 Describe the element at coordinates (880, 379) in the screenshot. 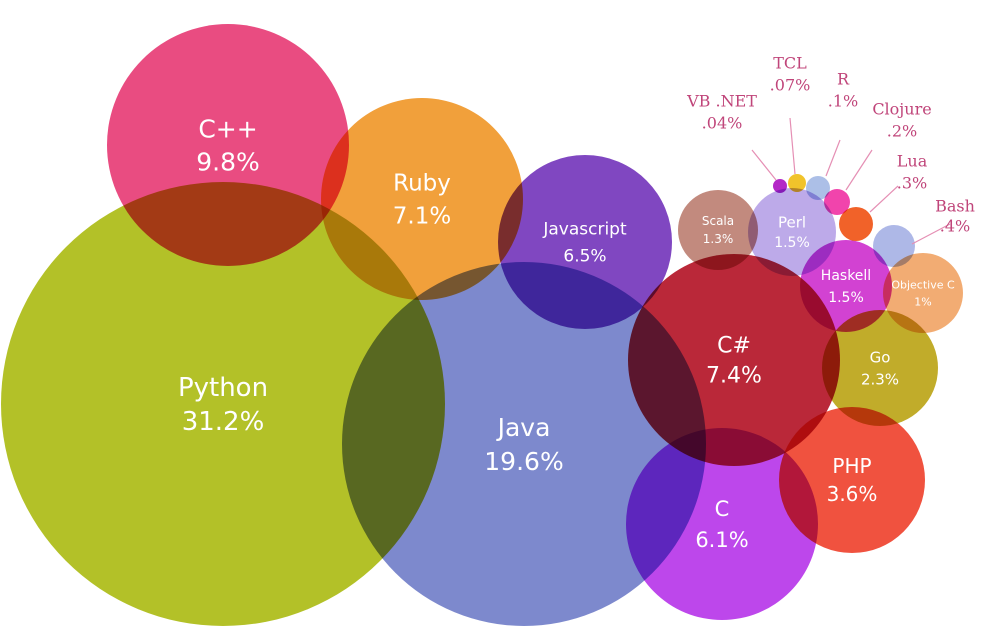

I see `label-value-go: 2.3%` at that location.